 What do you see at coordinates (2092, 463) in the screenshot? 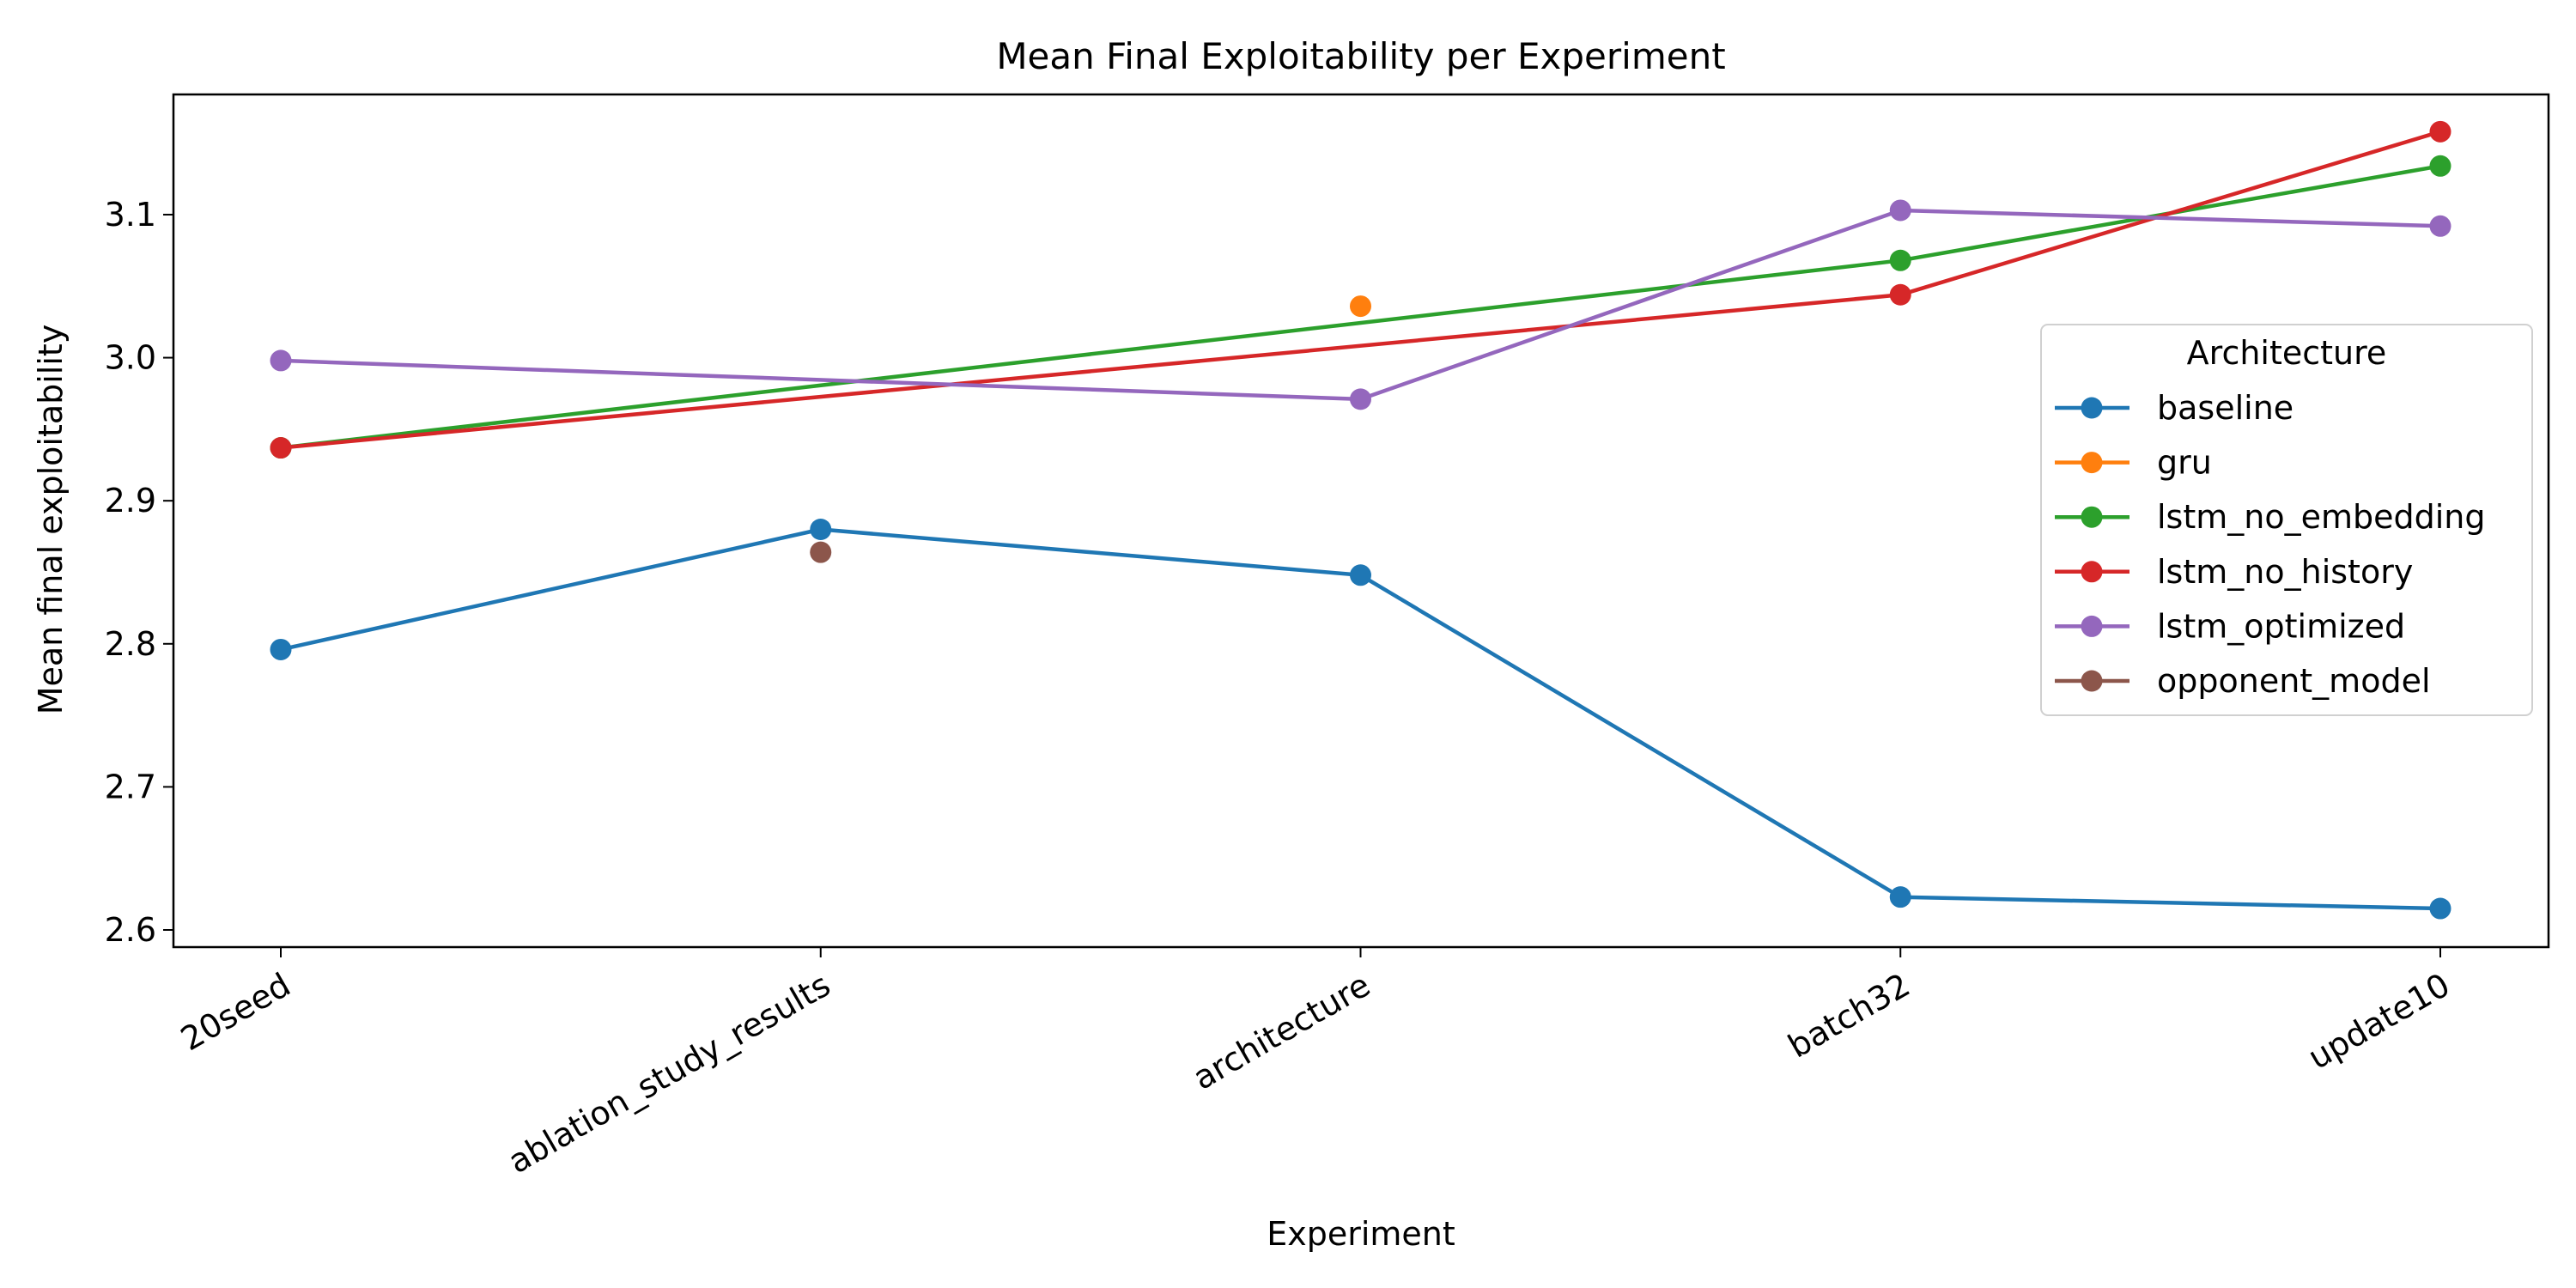
I see `legend-marker-gru` at bounding box center [2092, 463].